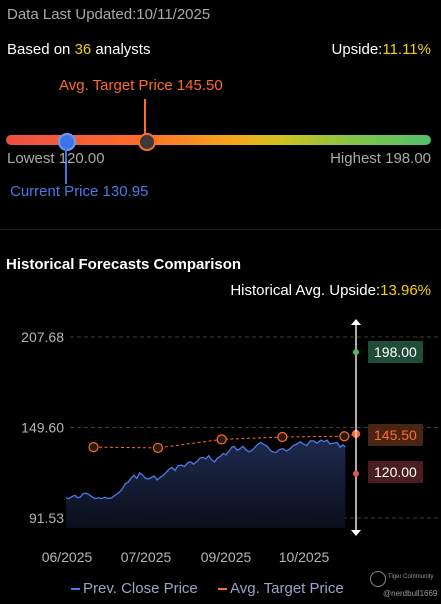 This screenshot has width=441, height=604. I want to click on legend-target: Avg. Target Price, so click(281, 588).